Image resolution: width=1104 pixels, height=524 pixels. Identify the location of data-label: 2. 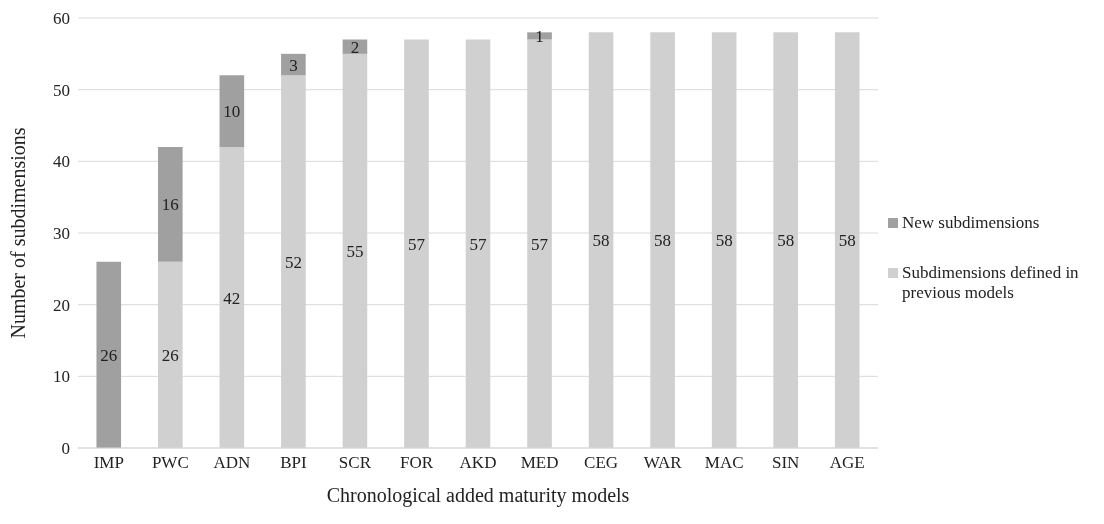
(355, 47).